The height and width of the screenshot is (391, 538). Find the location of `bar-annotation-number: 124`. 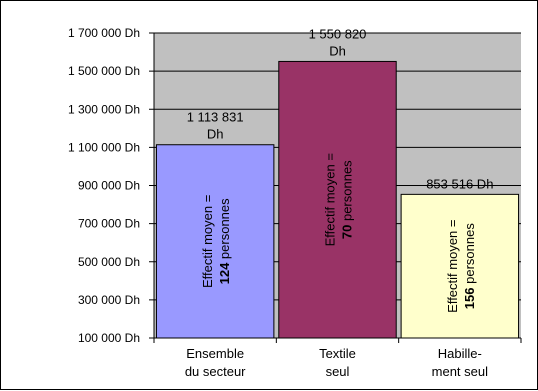

bar-annotation-number: 124 is located at coordinates (224, 273).